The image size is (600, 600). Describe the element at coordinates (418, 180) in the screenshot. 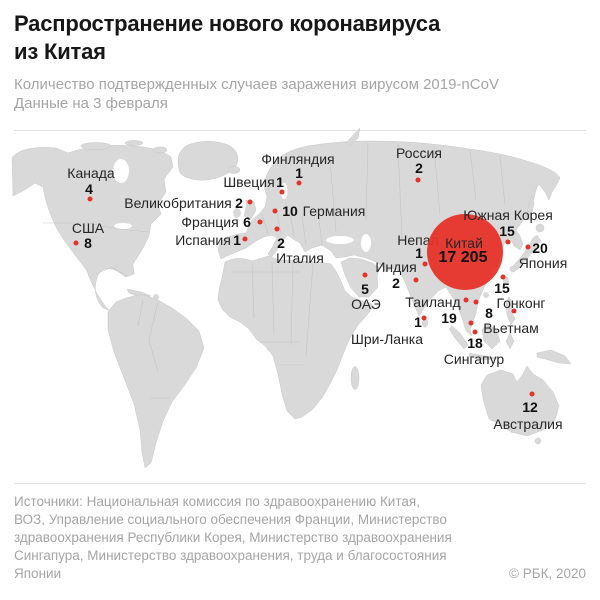

I see `marker-dot-russia` at that location.